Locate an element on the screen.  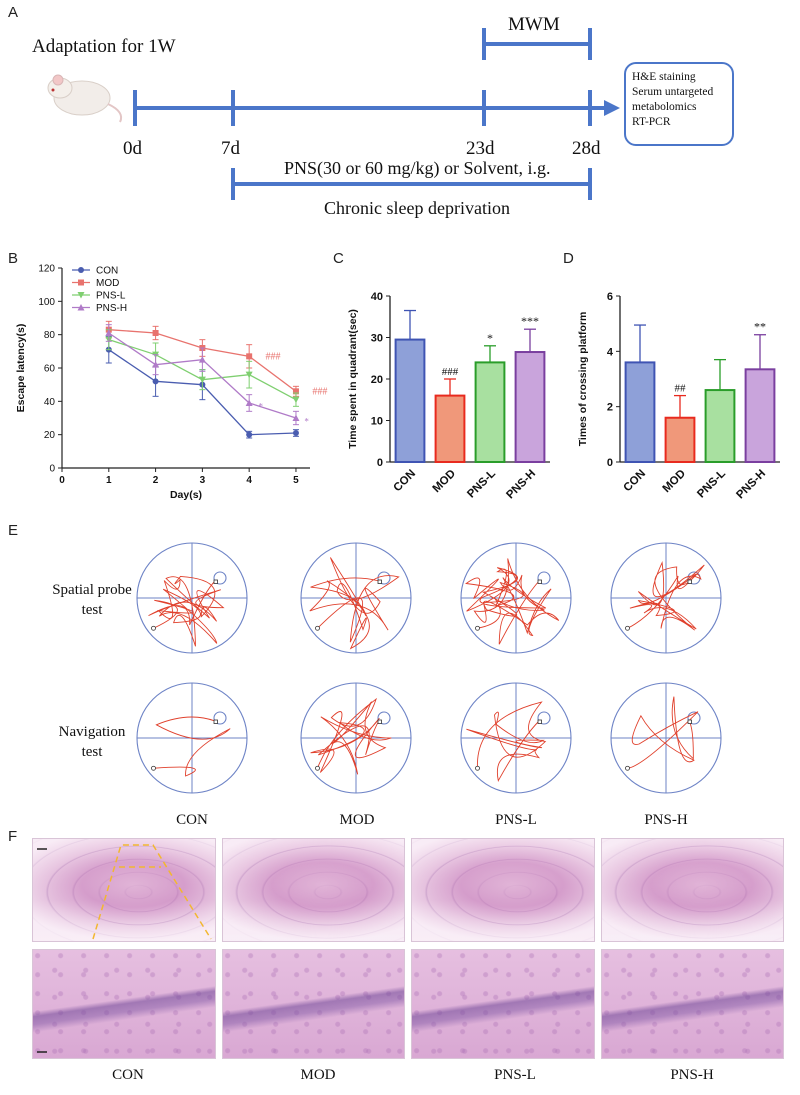
x-tick-label-pns-h: PNS-H is located at coordinates (521, 485).